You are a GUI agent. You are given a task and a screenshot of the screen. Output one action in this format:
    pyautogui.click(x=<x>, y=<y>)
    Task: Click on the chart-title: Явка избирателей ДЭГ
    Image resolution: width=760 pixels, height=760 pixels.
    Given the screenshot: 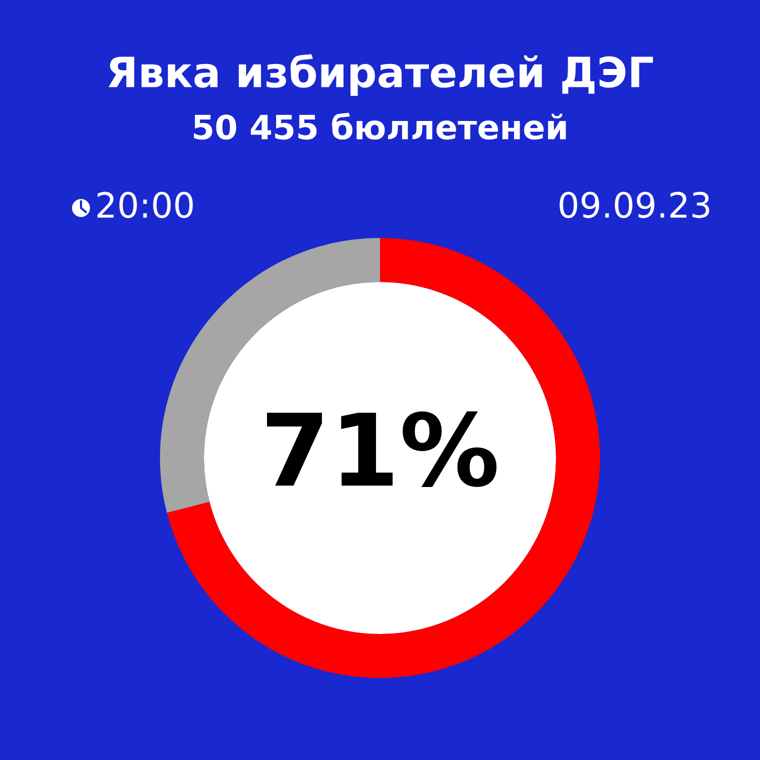 What is the action you would take?
    pyautogui.click(x=380, y=75)
    